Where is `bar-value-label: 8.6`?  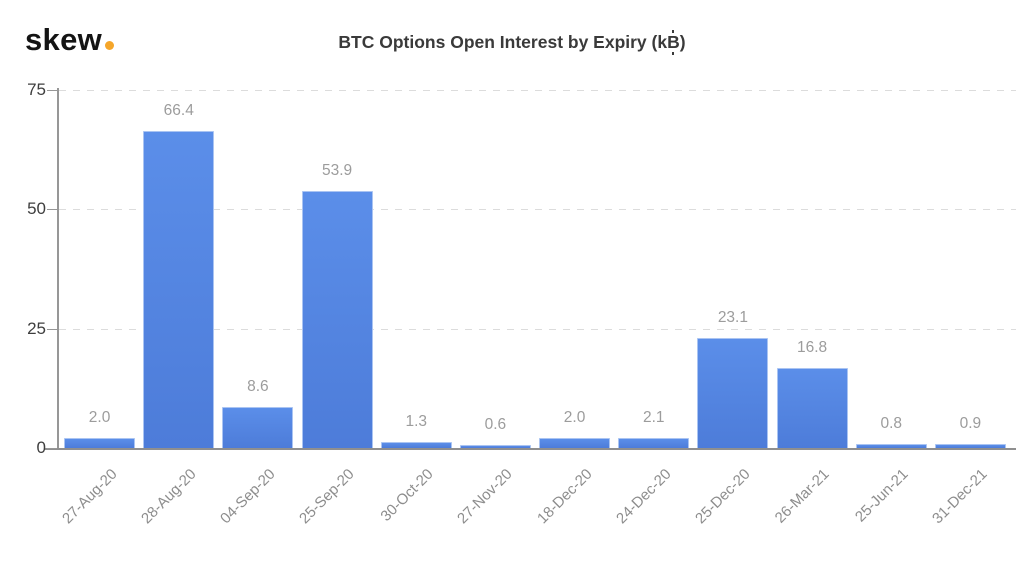
bar-value-label: 8.6 is located at coordinates (258, 386).